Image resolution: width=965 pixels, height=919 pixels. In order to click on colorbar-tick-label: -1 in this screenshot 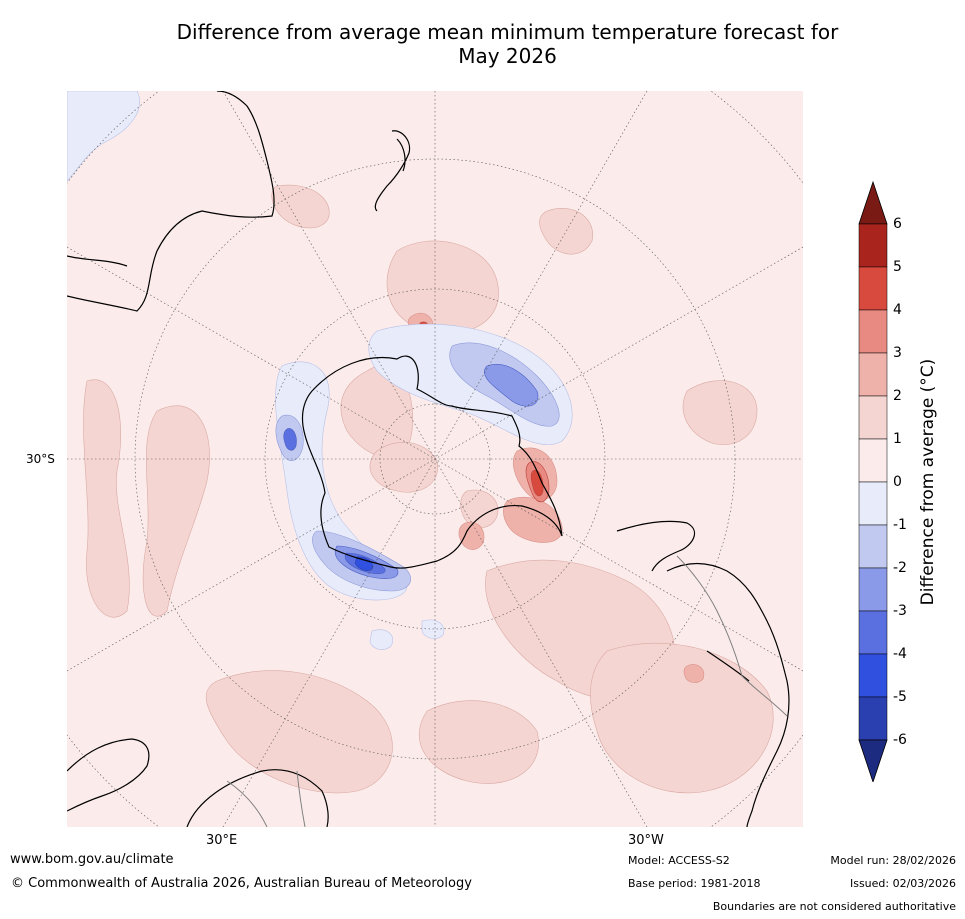, I will do `click(900, 525)`.